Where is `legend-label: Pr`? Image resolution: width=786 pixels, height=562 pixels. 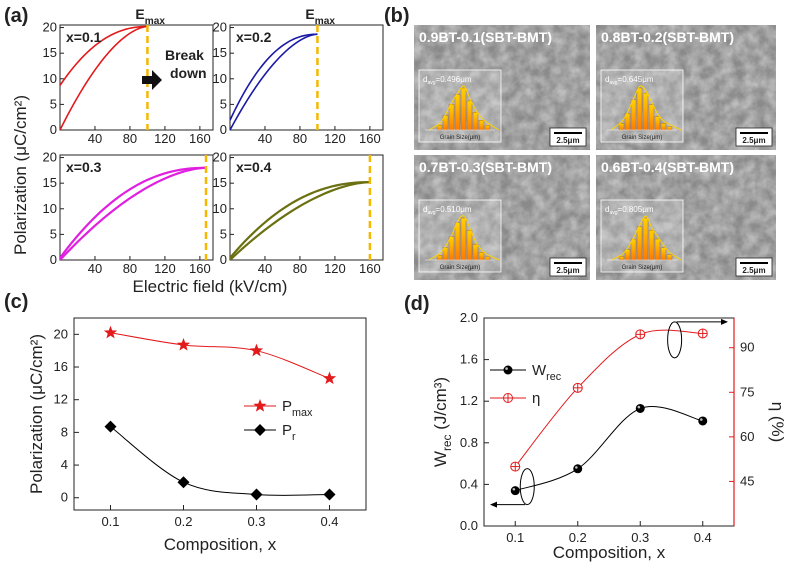
legend-label: Pr is located at coordinates (289, 432).